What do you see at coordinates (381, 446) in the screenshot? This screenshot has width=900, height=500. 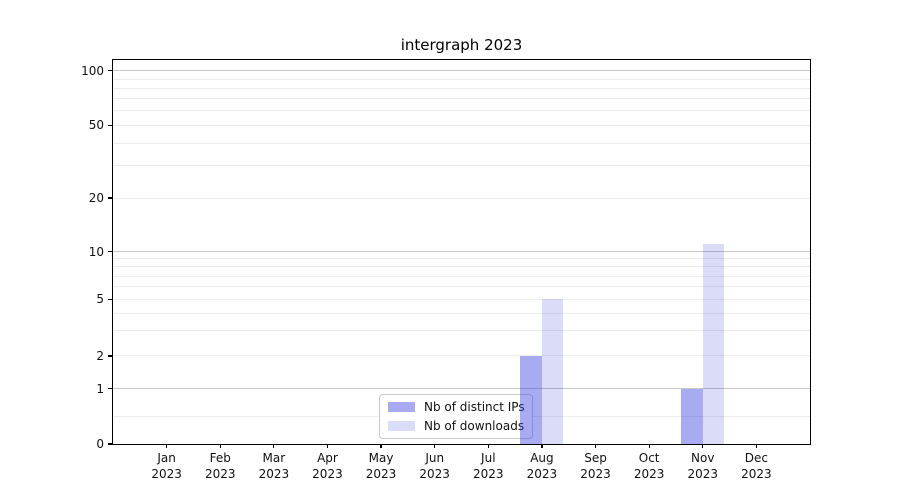 I see `x-tick-may` at bounding box center [381, 446].